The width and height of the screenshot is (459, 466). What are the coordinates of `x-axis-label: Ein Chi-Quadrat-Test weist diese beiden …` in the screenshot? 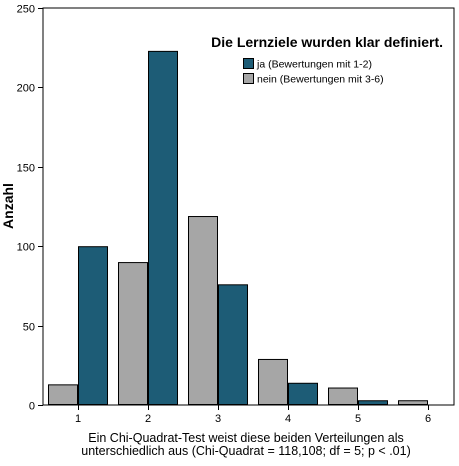 It's located at (246, 445).